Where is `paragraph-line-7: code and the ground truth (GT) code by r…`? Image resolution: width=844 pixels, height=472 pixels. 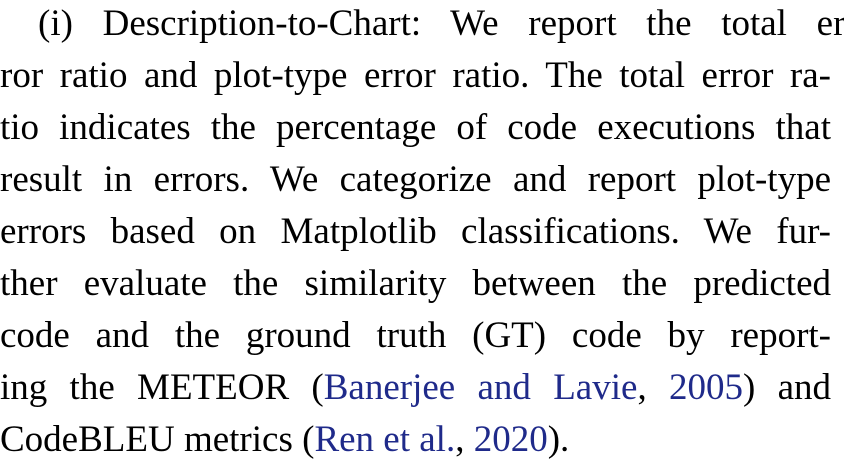
paragraph-line-7: code and the ground truth (GT) code by r… is located at coordinates (415, 335).